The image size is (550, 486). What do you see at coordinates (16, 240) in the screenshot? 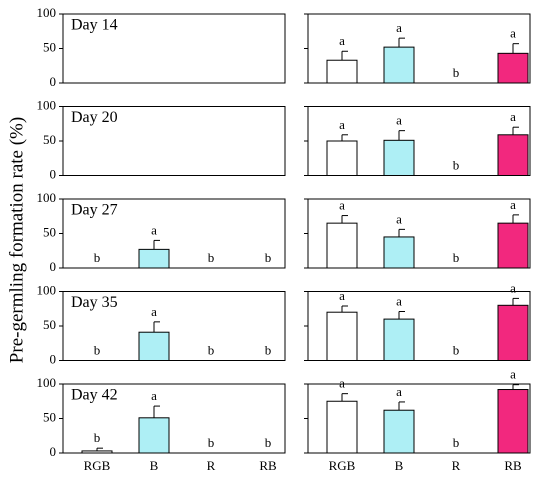
I see `y-axis-label: Pre-germling formation rate (%)` at bounding box center [16, 240].